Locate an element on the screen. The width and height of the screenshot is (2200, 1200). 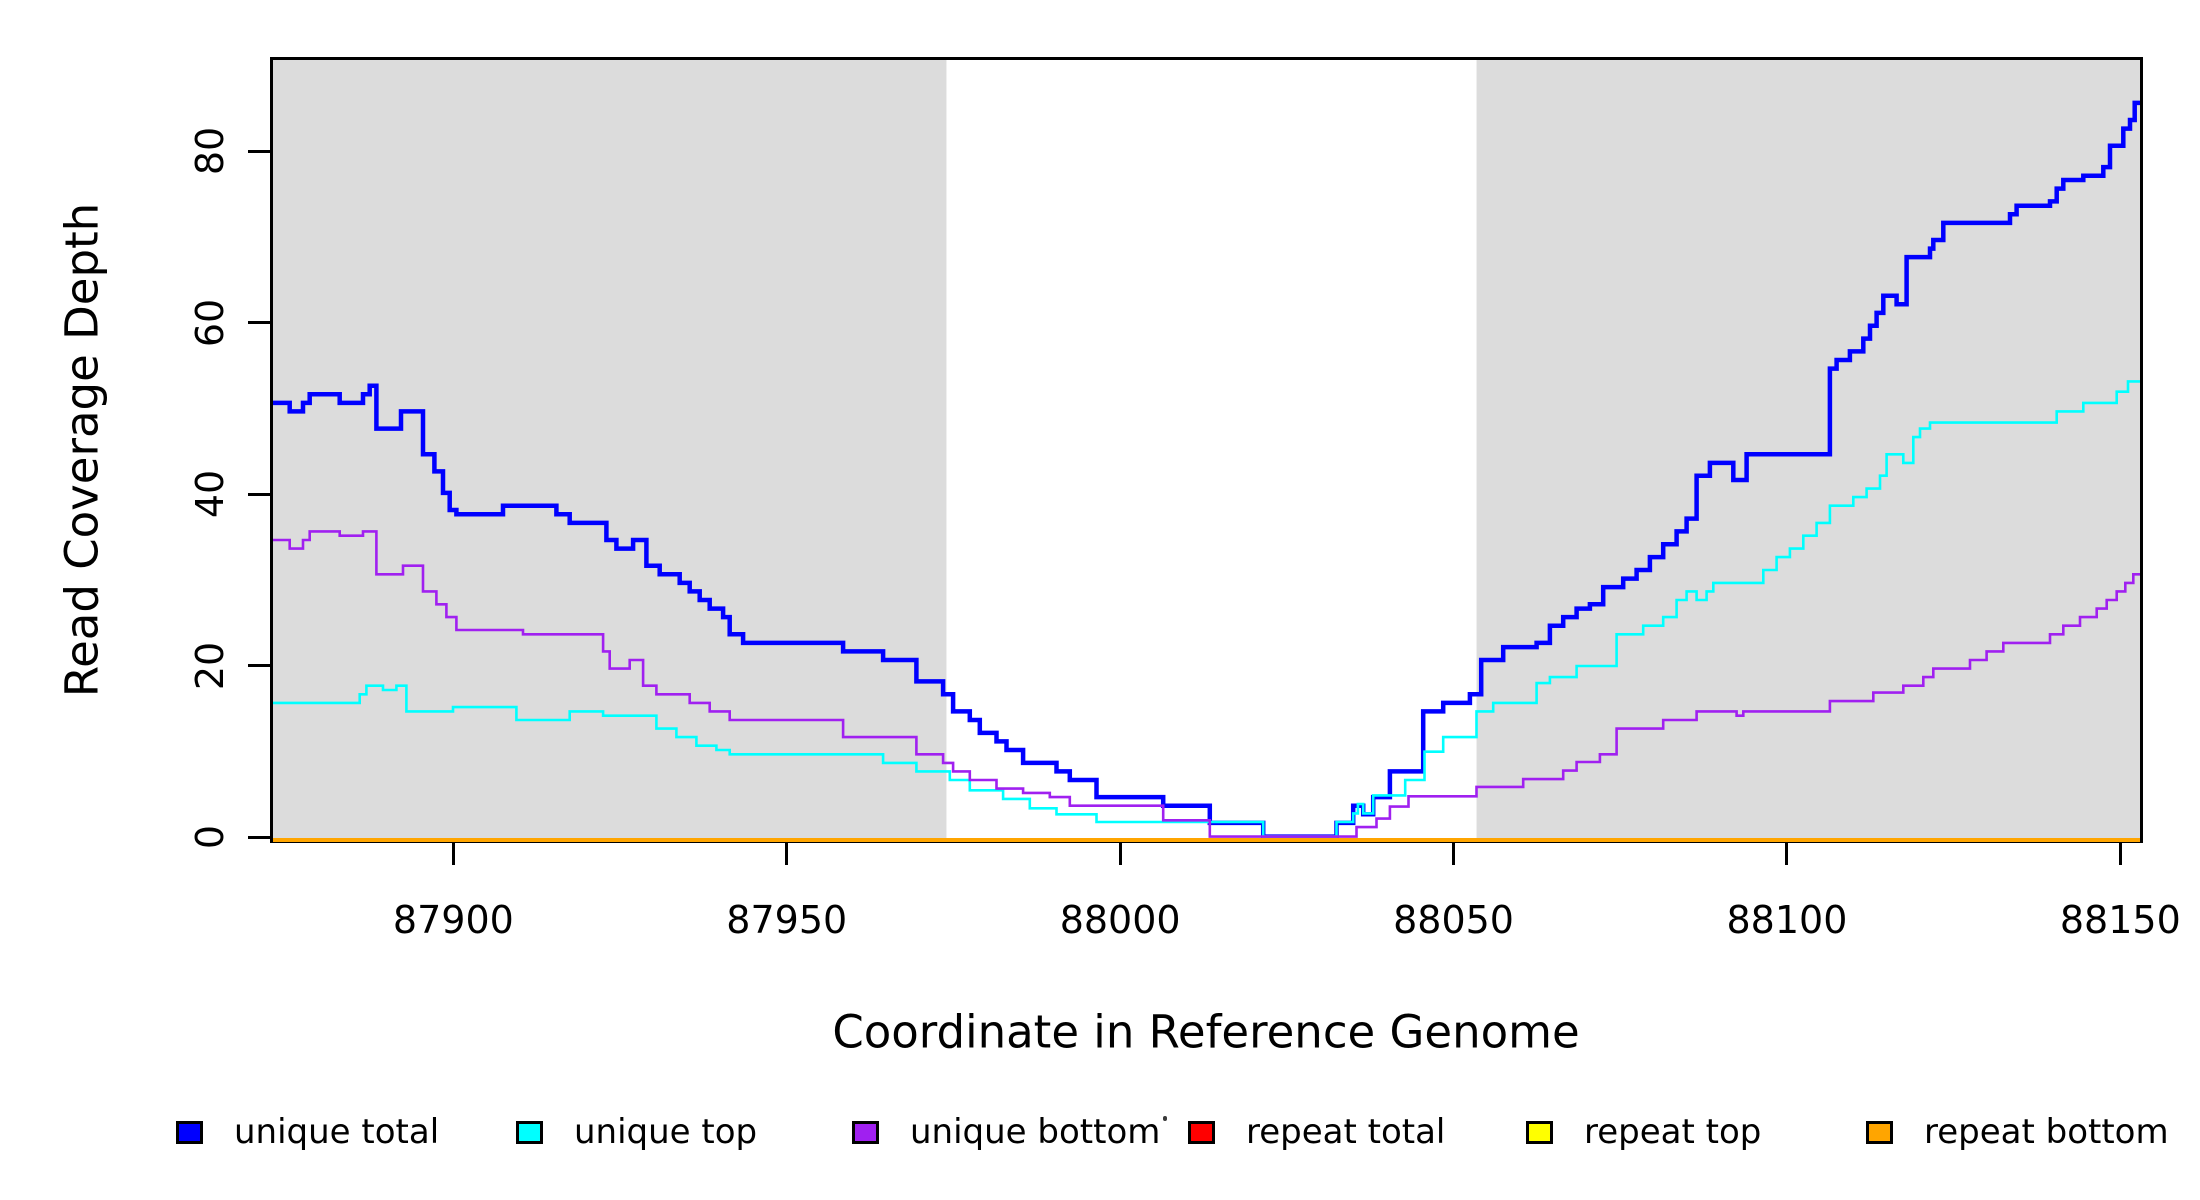
legend-item-repeat-total: repeat total is located at coordinates (1316, 1132).